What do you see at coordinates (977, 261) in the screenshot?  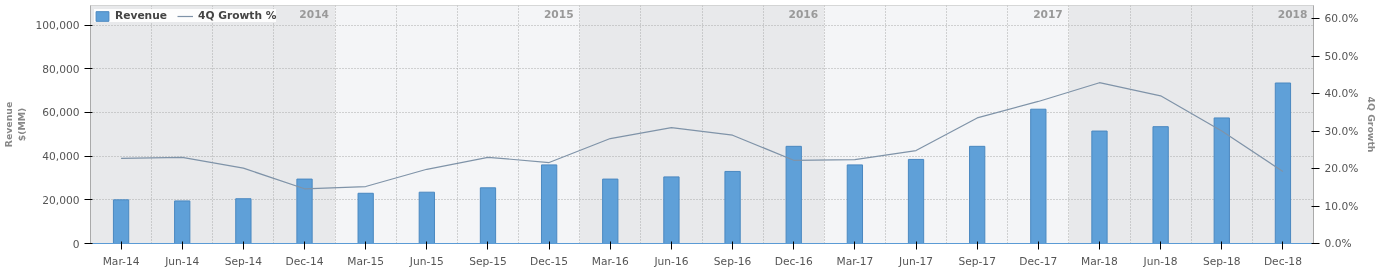 I see `x-tick-label: Sep-17` at bounding box center [977, 261].